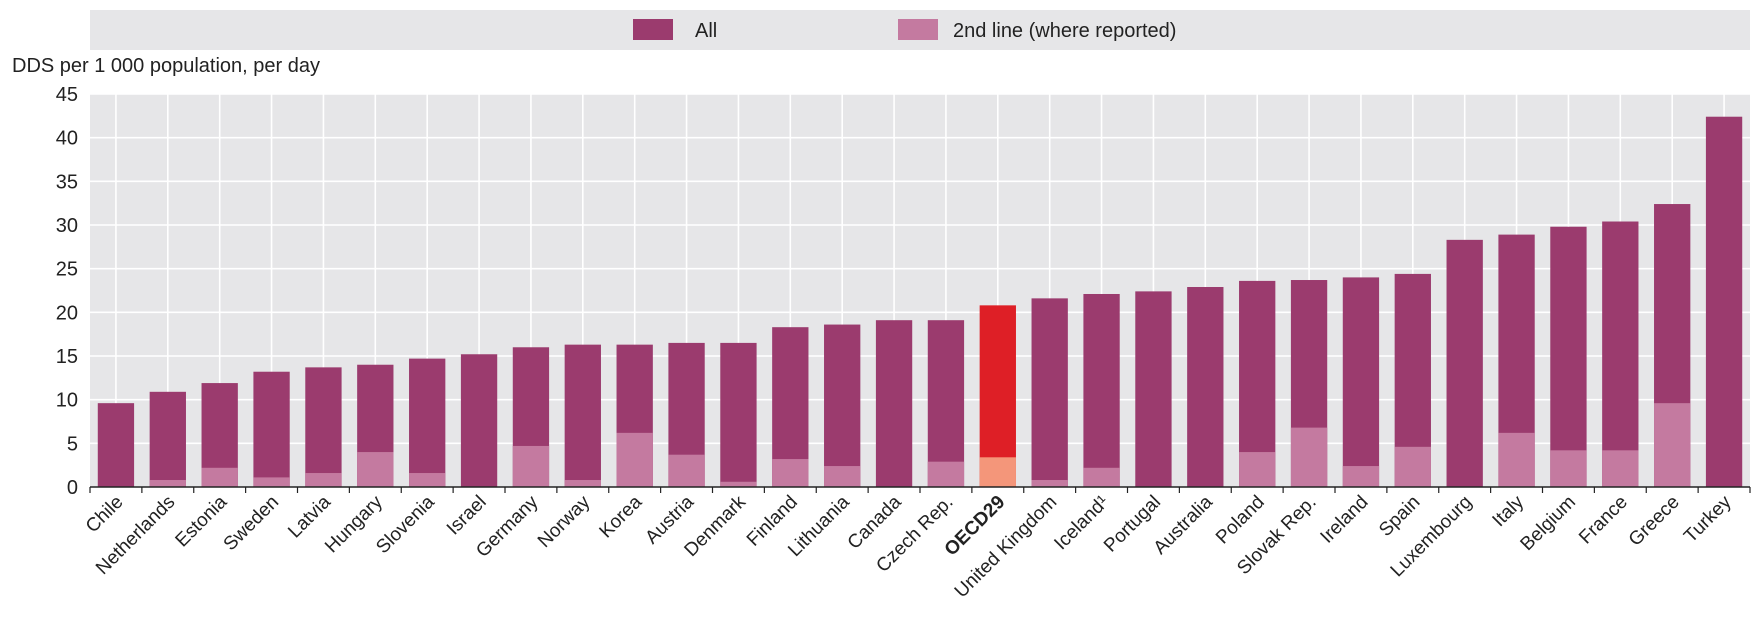  Describe the element at coordinates (1345, 520) in the screenshot. I see `x-tick-label: Ireland` at that location.